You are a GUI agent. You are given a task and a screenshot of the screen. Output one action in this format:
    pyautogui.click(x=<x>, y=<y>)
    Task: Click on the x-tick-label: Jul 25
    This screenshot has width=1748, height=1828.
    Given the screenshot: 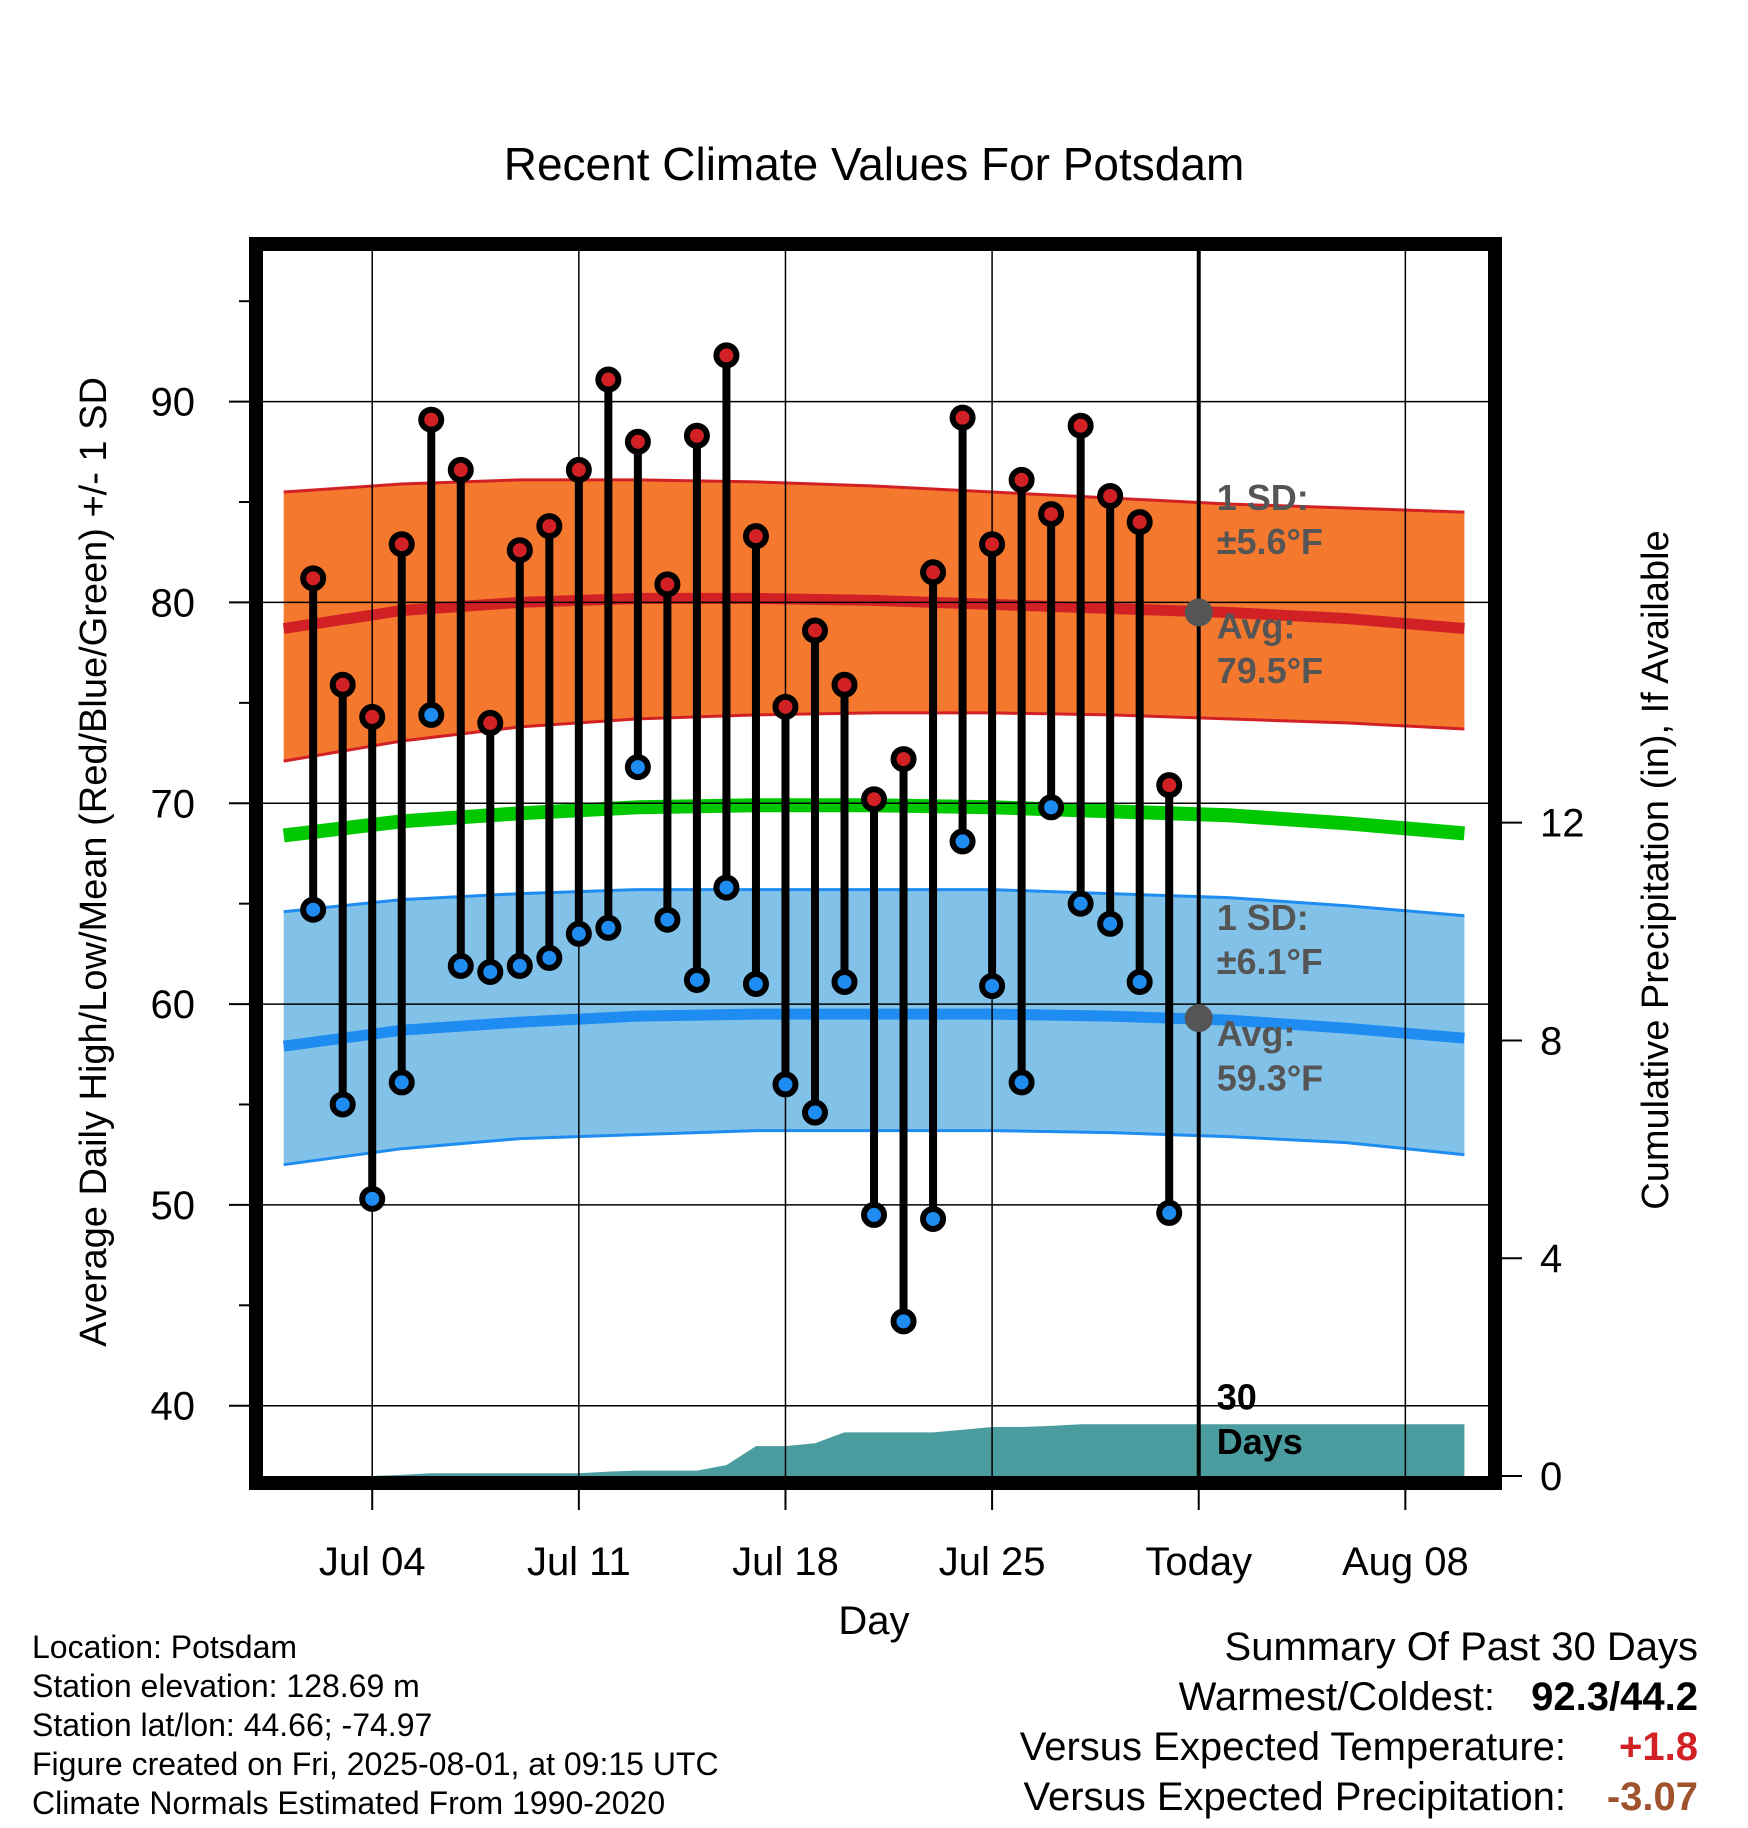 What is the action you would take?
    pyautogui.click(x=992, y=1562)
    